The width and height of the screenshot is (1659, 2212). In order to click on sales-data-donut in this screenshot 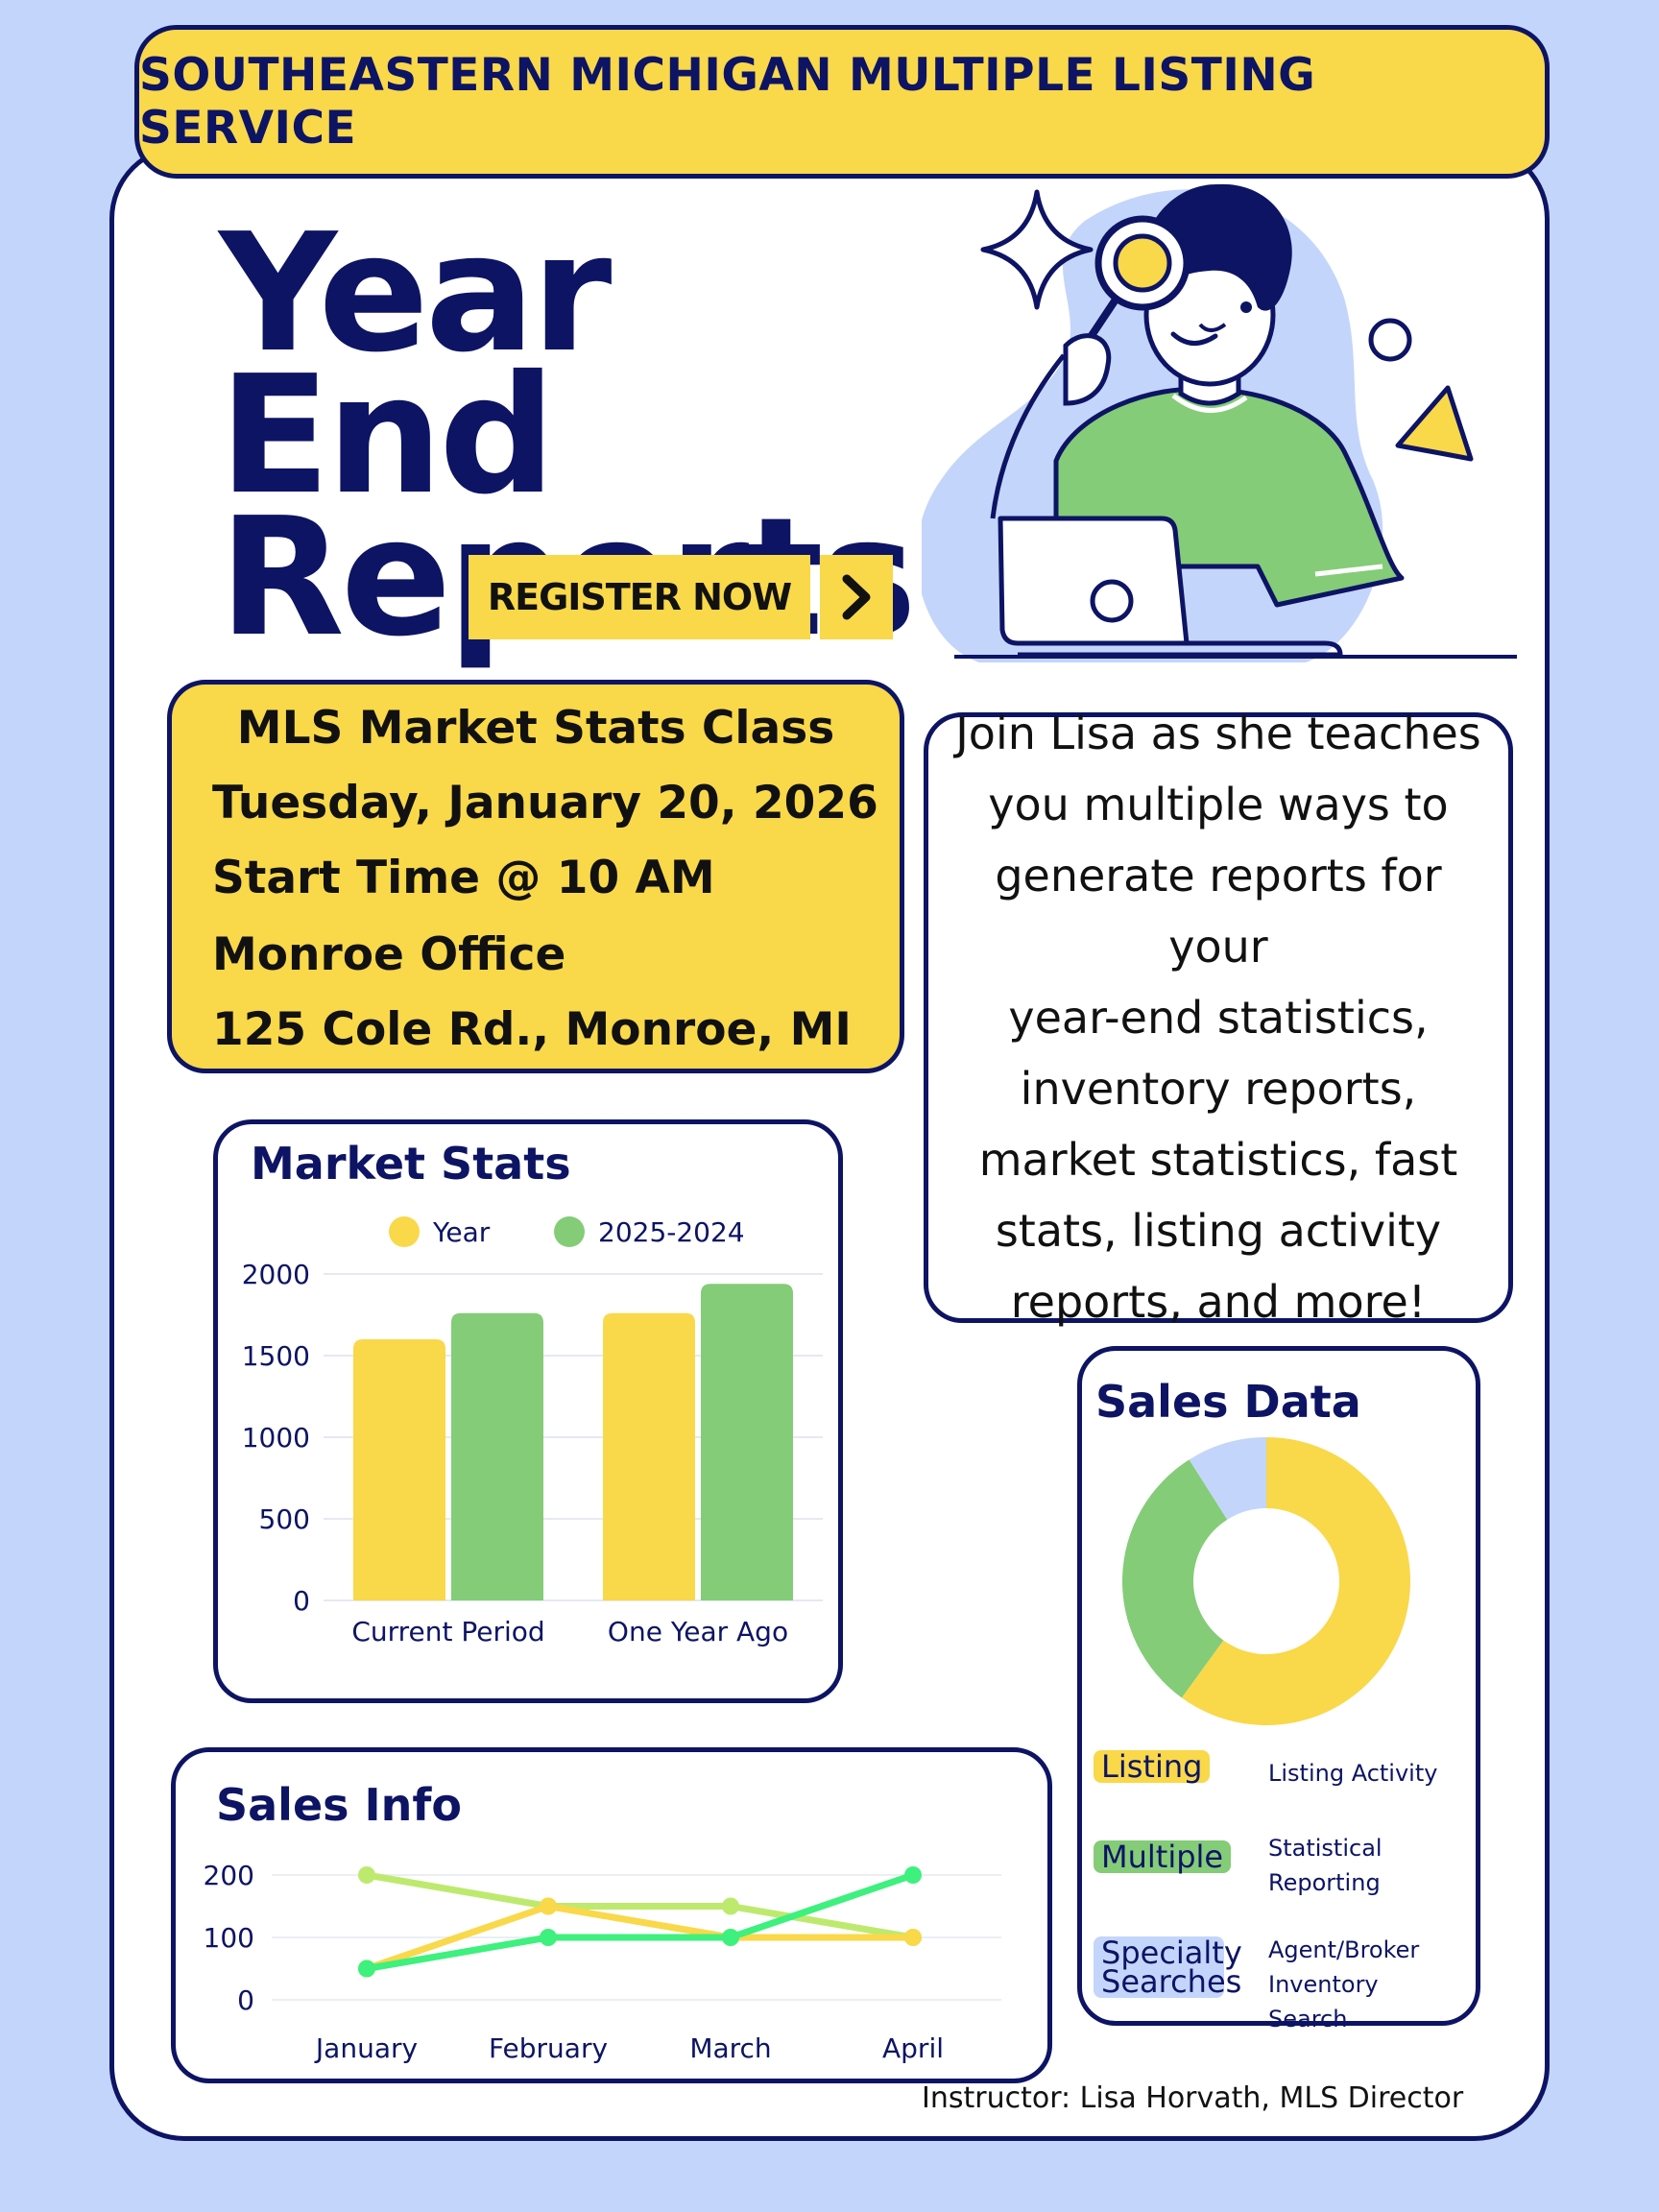, I will do `click(1266, 1581)`.